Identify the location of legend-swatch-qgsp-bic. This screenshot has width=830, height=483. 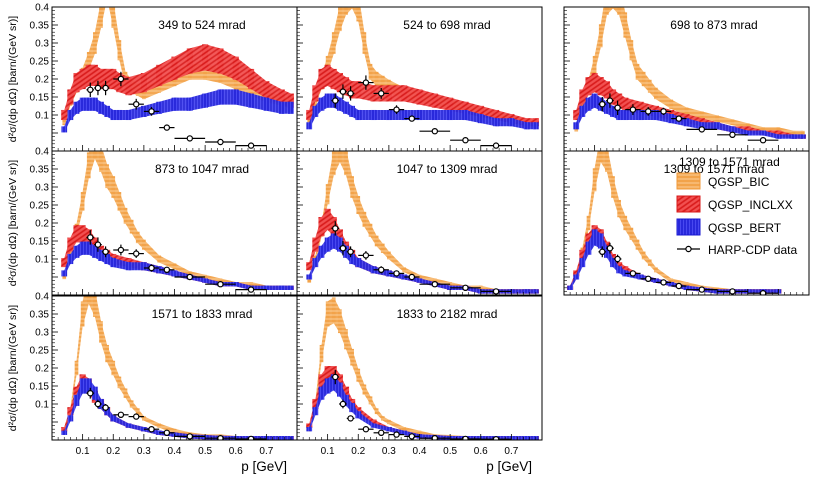
(688, 181).